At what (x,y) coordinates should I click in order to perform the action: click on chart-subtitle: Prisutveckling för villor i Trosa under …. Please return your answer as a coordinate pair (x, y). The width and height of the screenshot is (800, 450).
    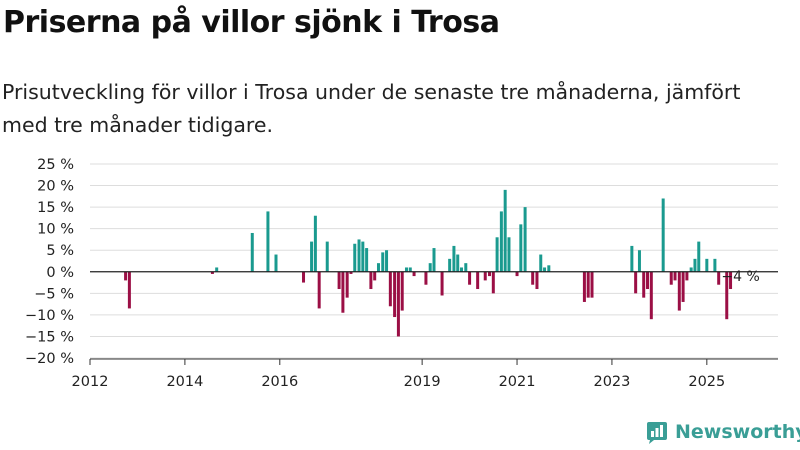
    Looking at the image, I should click on (371, 108).